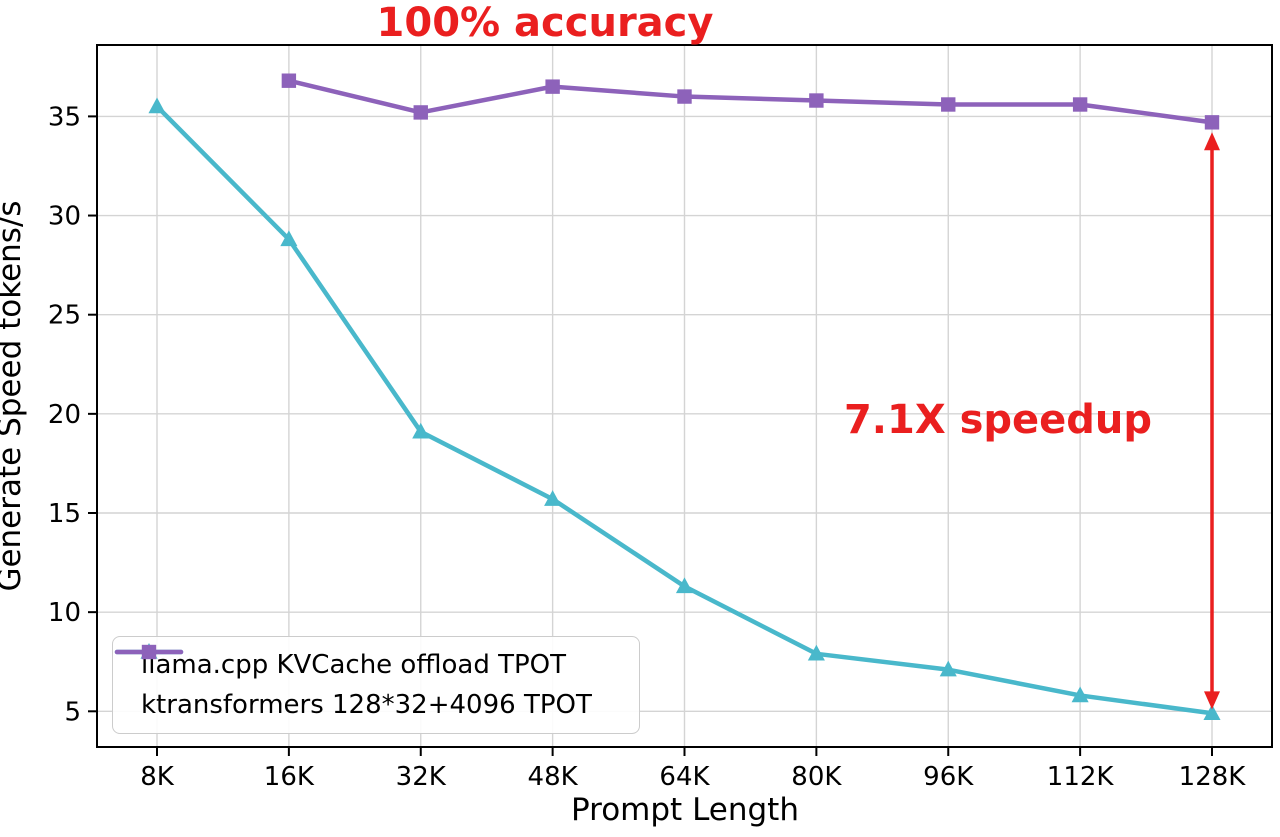  I want to click on legend-item-ktransformers: ktransformers 128*32+4096 TPOT, so click(369, 684).